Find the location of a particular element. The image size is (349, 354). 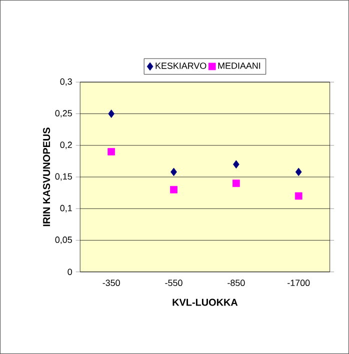

legend-label: MEDIAANI is located at coordinates (239, 65).